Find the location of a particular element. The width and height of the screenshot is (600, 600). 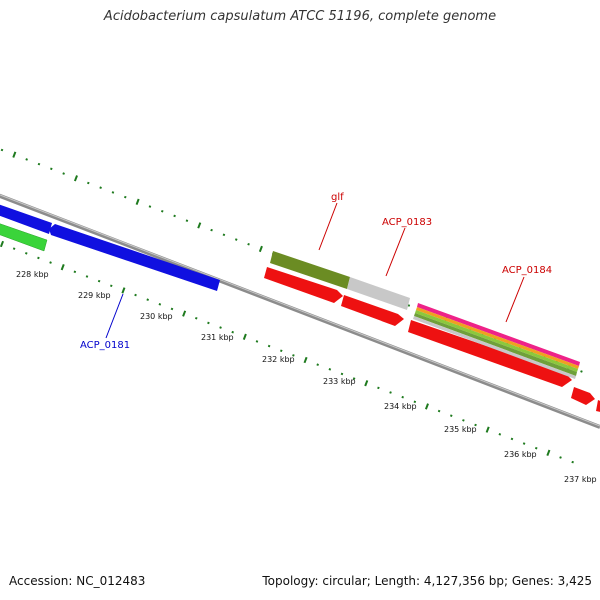

scale-label: 236 kbp is located at coordinates (520, 454).